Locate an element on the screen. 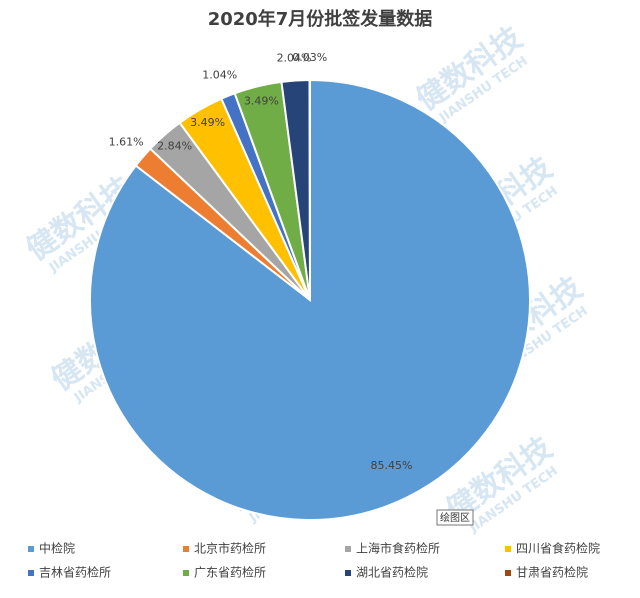 The width and height of the screenshot is (640, 598). data-label: 0.03% is located at coordinates (309, 57).